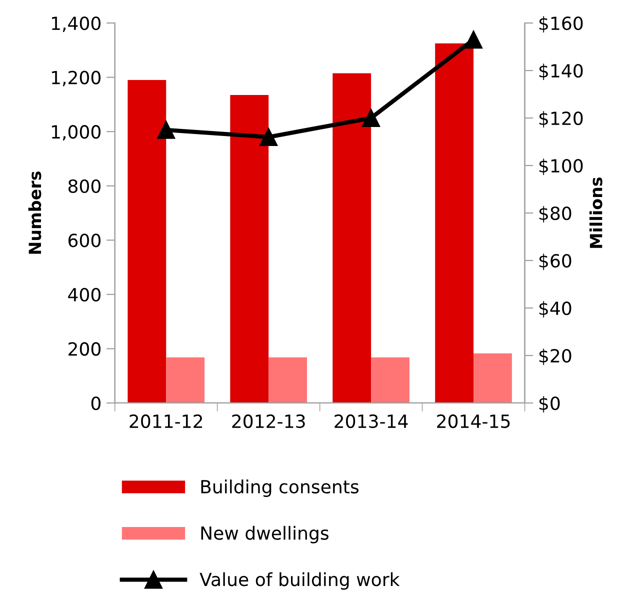 This screenshot has width=621, height=606. I want to click on y-tick-label: 200, so click(84, 349).